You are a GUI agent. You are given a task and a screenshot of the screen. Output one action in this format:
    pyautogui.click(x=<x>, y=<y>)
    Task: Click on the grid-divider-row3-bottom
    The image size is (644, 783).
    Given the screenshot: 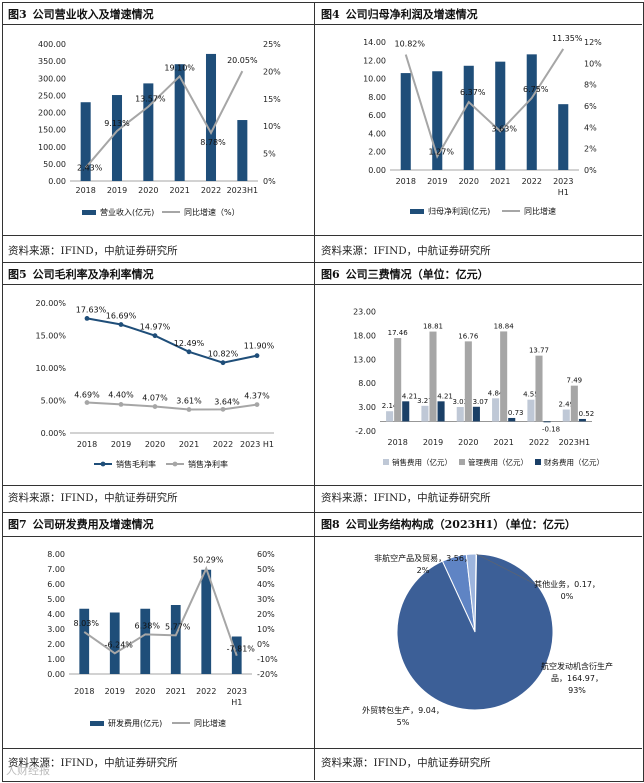 What is the action you would take?
    pyautogui.click(x=322, y=748)
    